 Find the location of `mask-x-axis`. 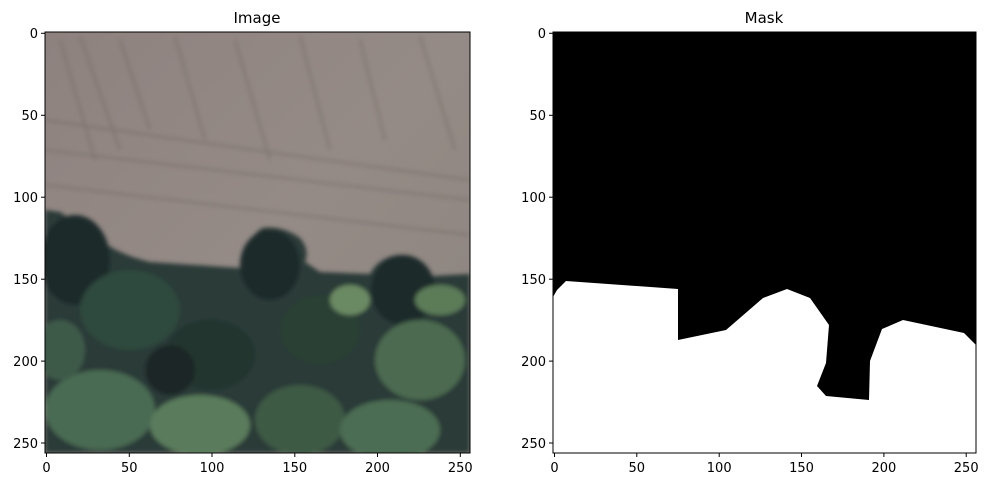

mask-x-axis is located at coordinates (760, 455).